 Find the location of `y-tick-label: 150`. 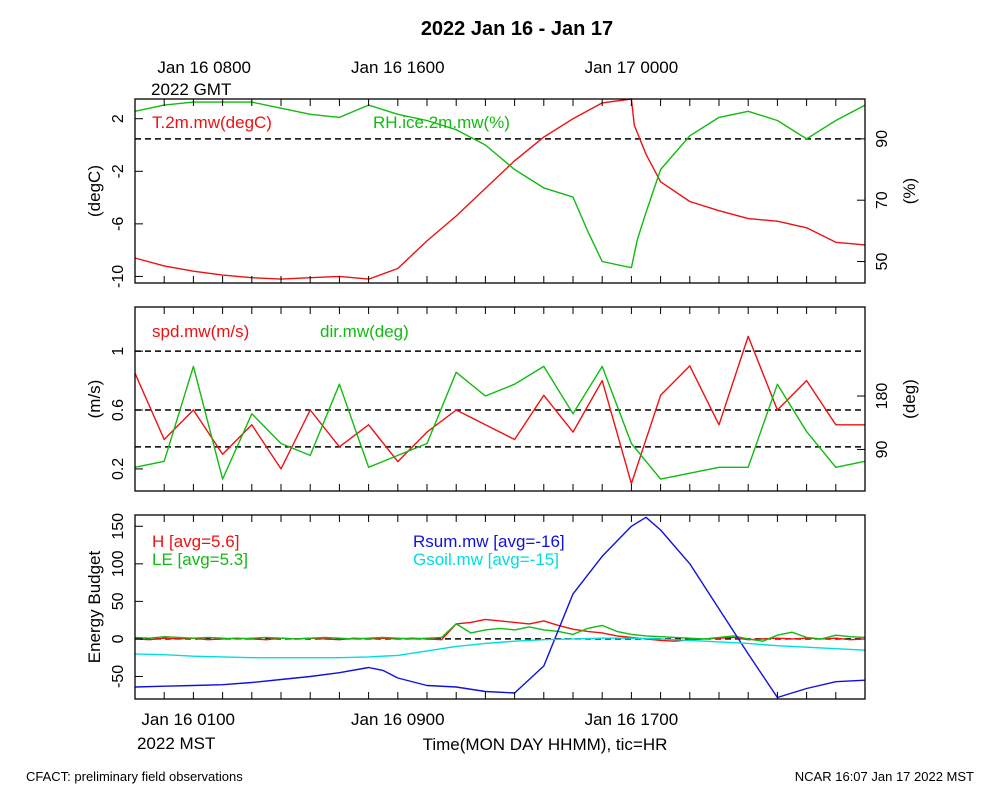

y-tick-label: 150 is located at coordinates (118, 526).